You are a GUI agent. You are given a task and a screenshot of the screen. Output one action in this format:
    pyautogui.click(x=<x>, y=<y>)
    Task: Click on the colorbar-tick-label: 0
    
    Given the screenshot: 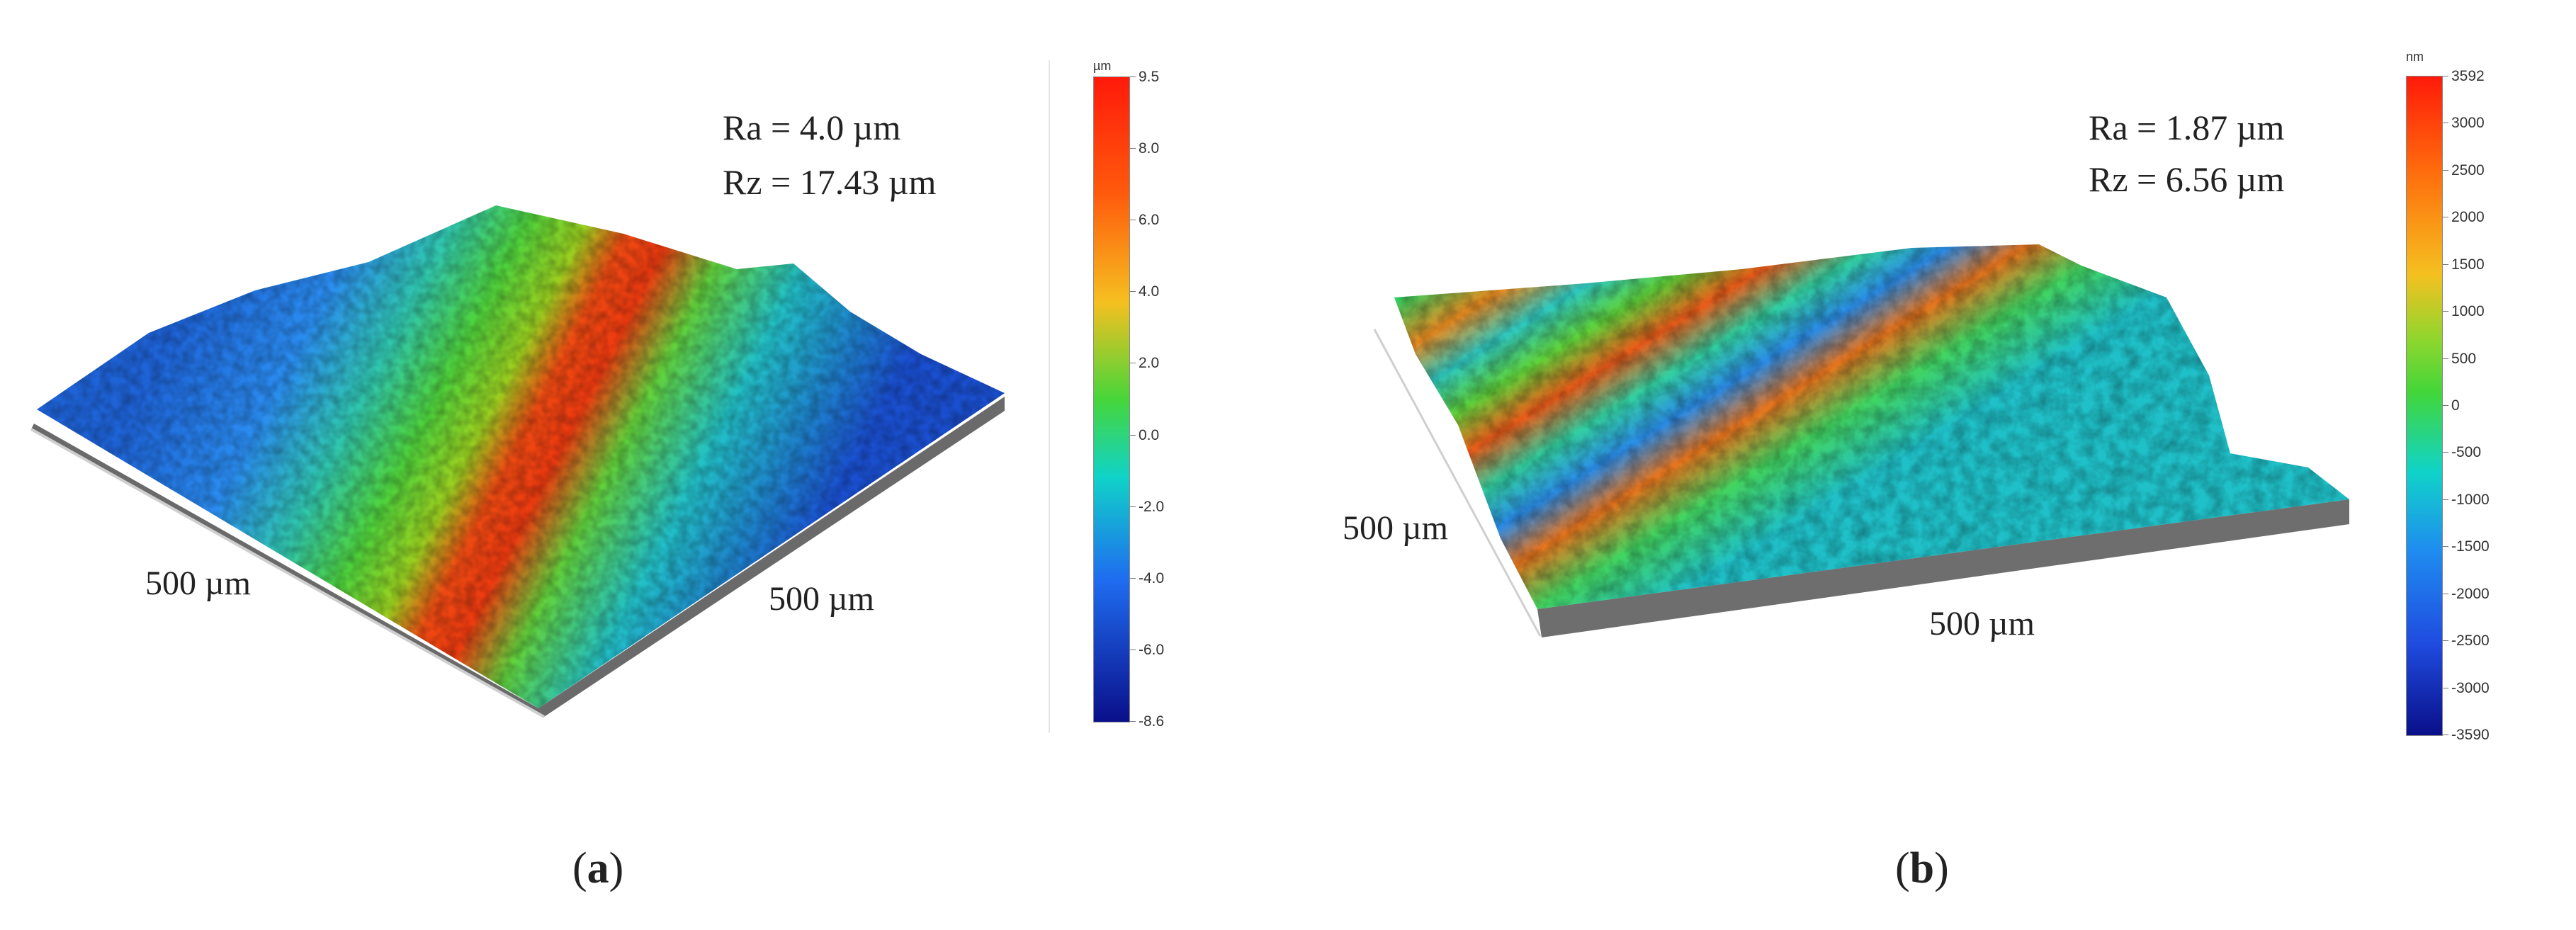 What is the action you would take?
    pyautogui.click(x=2455, y=405)
    